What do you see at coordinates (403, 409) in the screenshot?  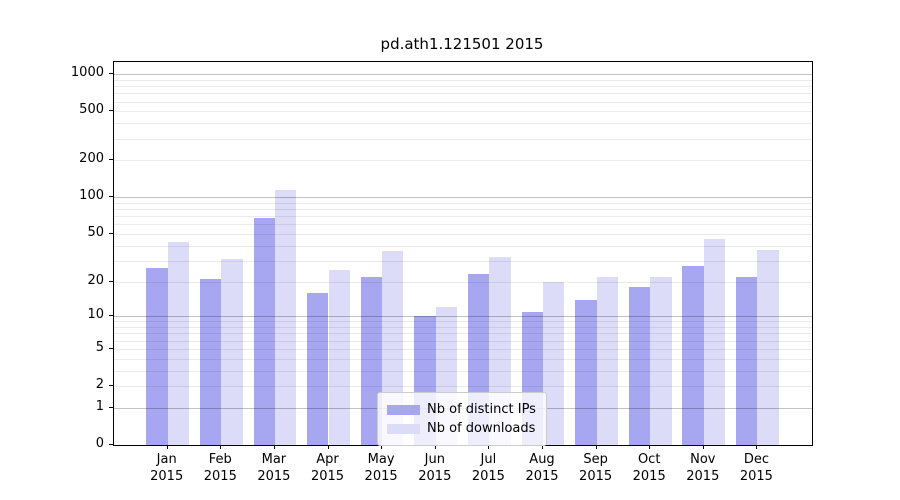 I see `legend-swatch-distinct-ips` at bounding box center [403, 409].